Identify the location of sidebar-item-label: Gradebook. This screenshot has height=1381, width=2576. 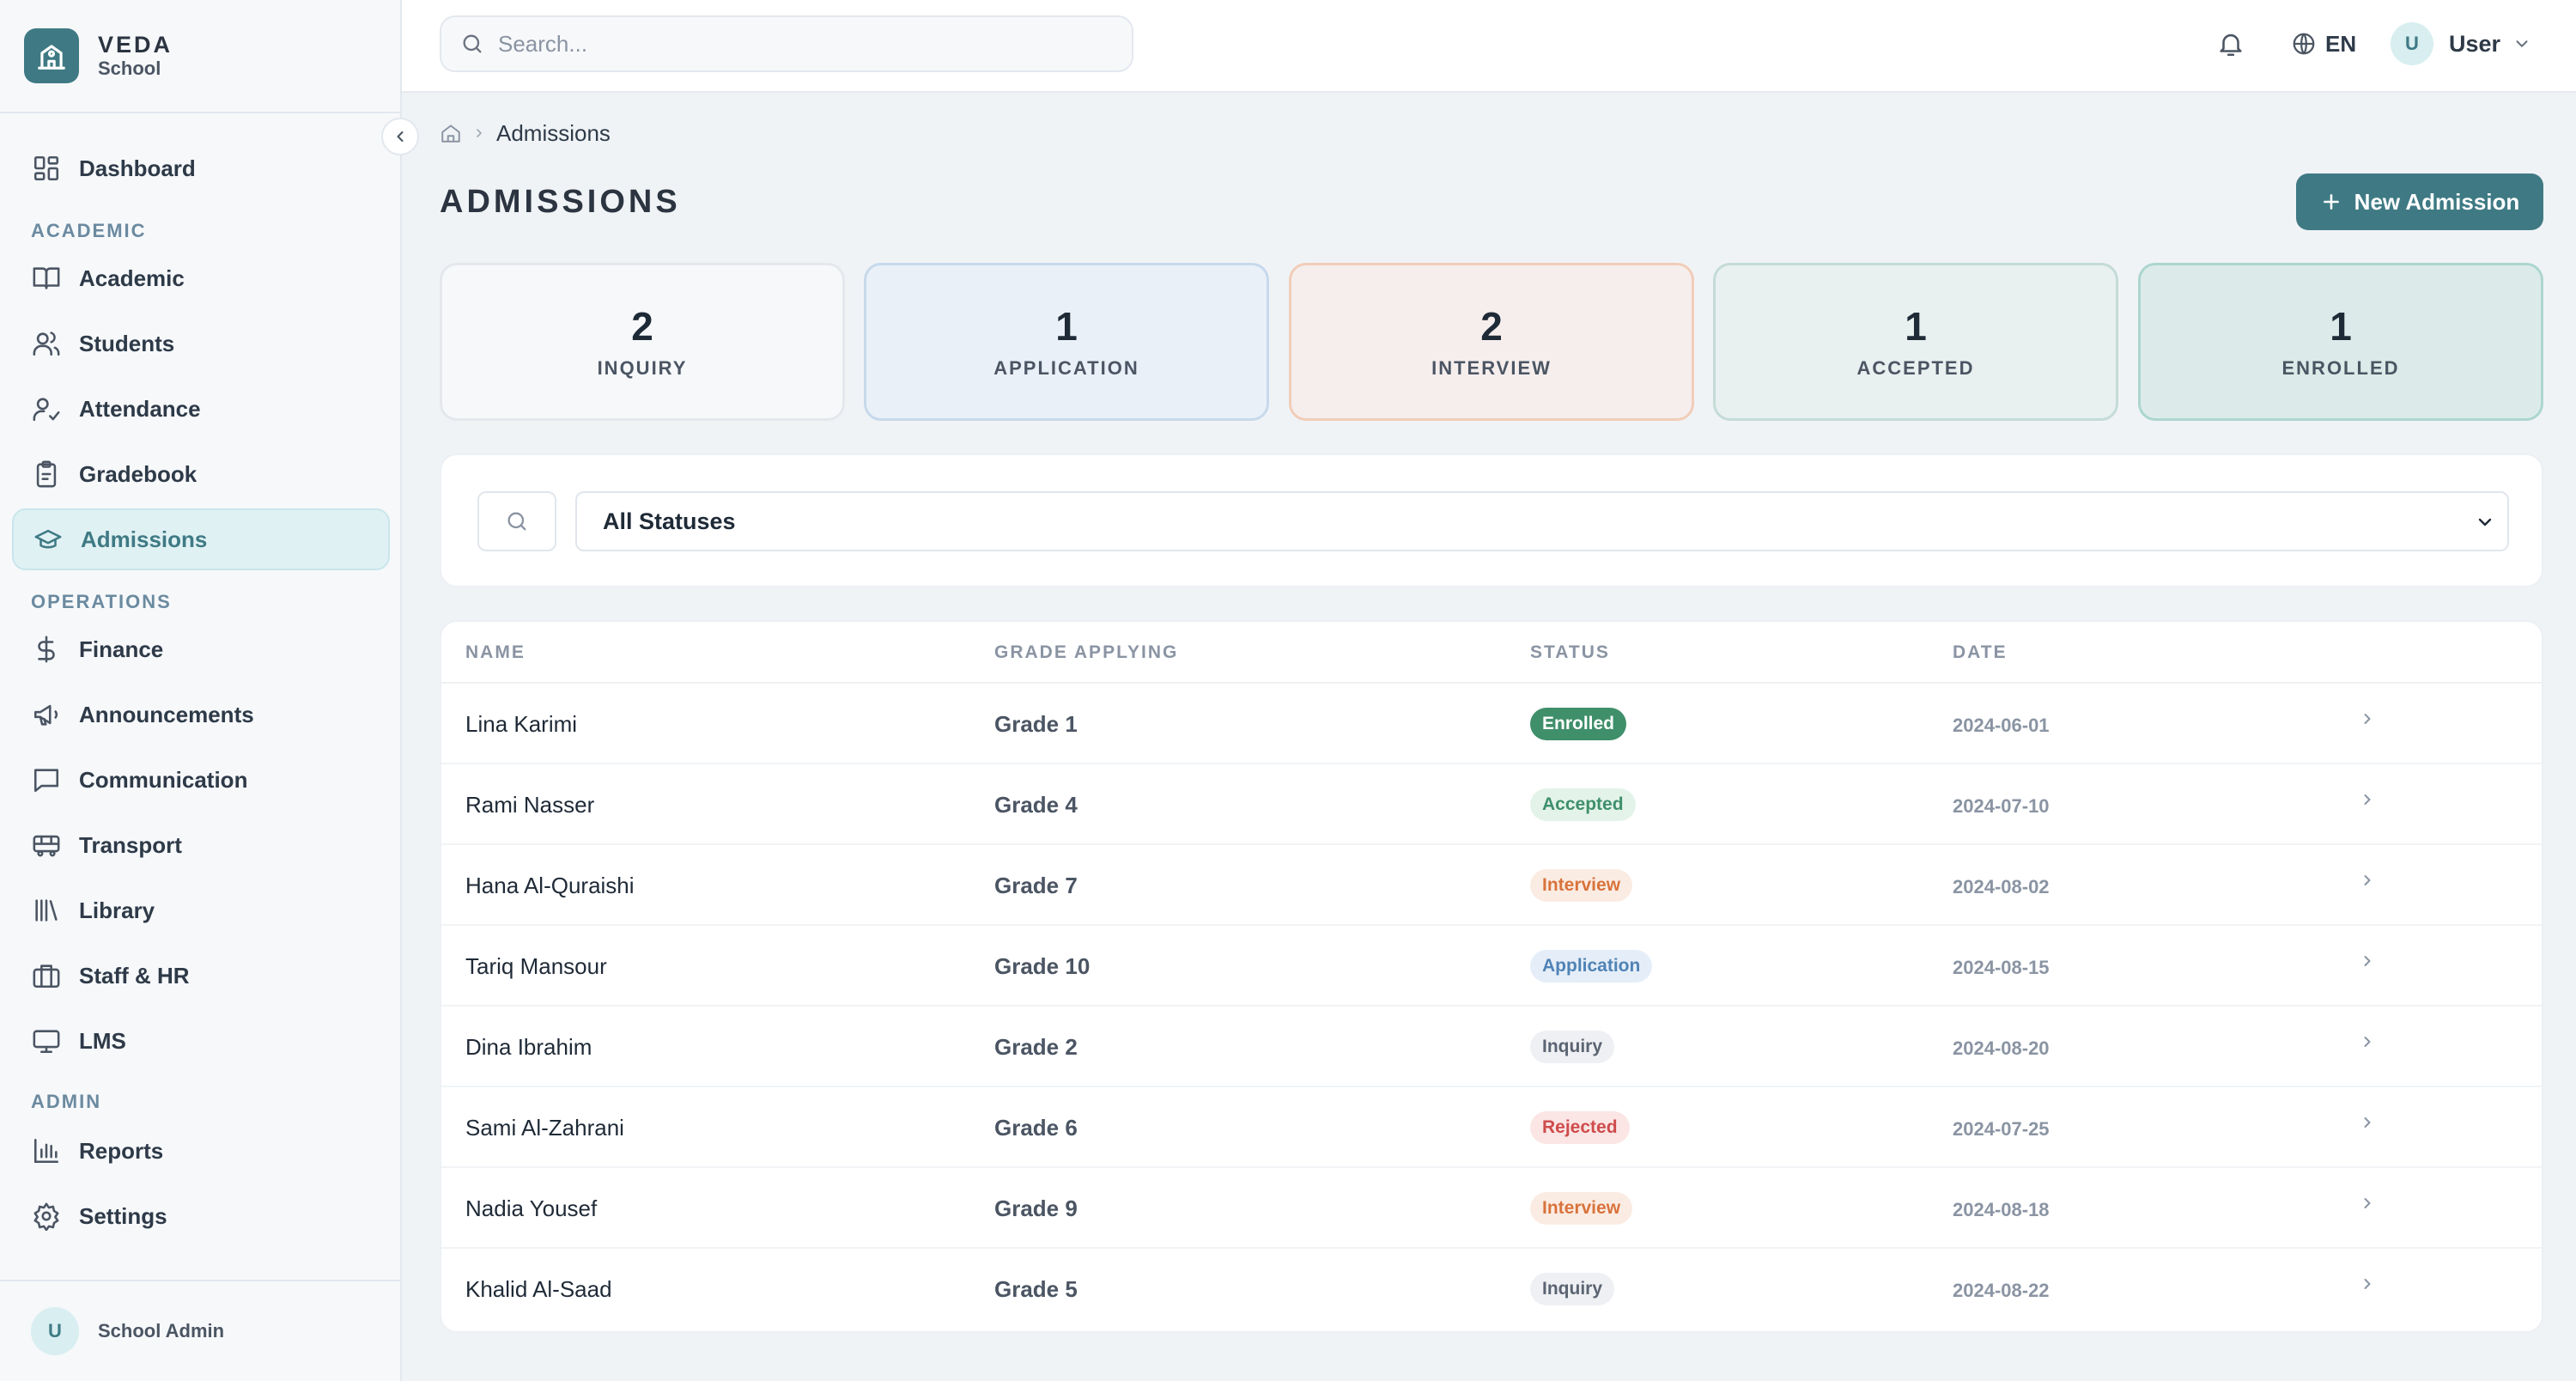
(138, 473).